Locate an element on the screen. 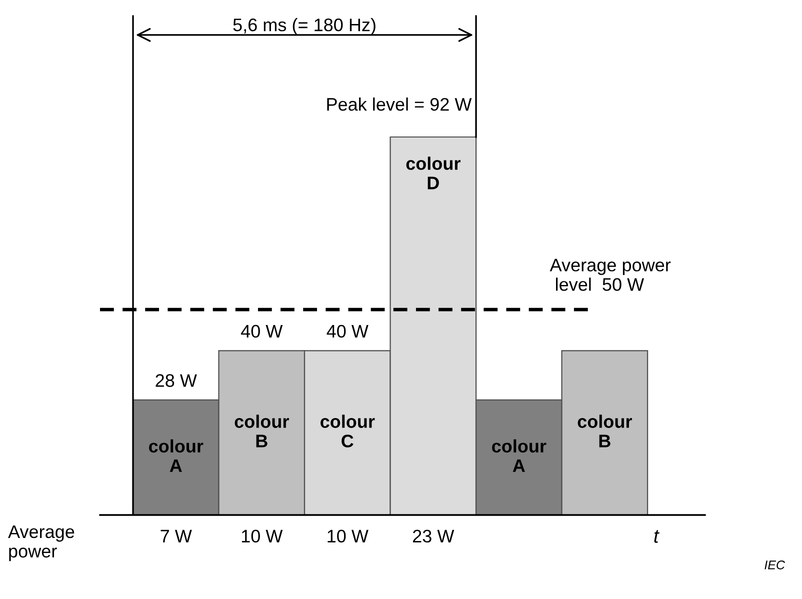 The height and width of the screenshot is (599, 802). text: 23 W is located at coordinates (433, 536).